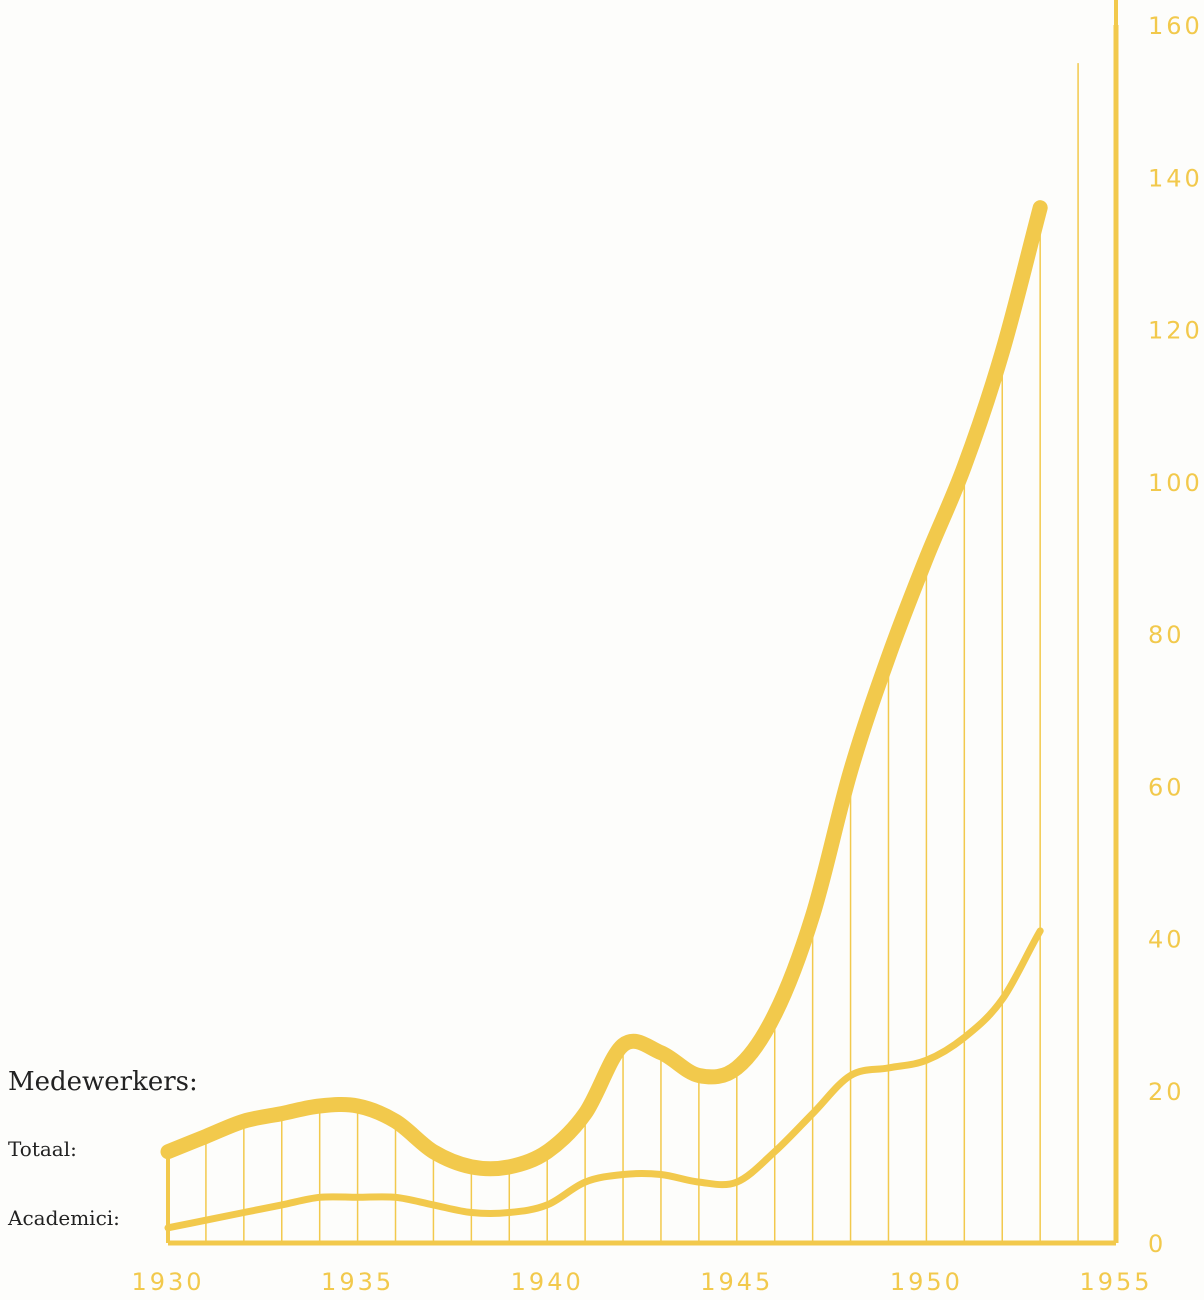 Image resolution: width=1204 pixels, height=1300 pixels. What do you see at coordinates (926, 1282) in the screenshot?
I see `x-tick-label: 1950` at bounding box center [926, 1282].